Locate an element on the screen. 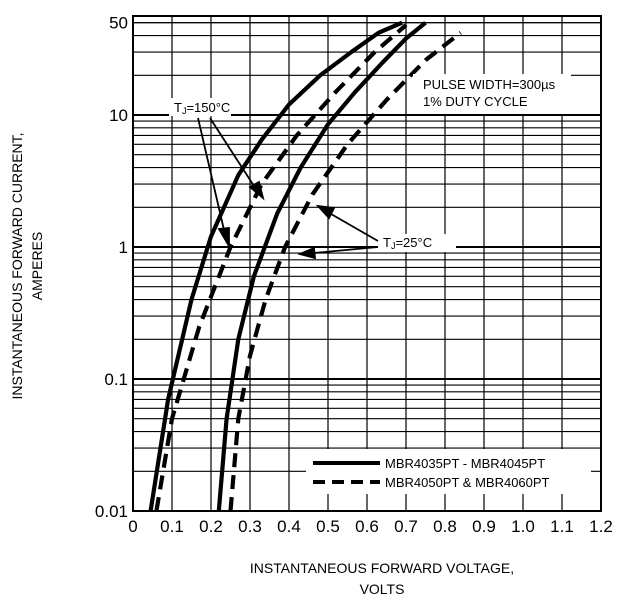  x-tick-label: 0.8 is located at coordinates (445, 526).